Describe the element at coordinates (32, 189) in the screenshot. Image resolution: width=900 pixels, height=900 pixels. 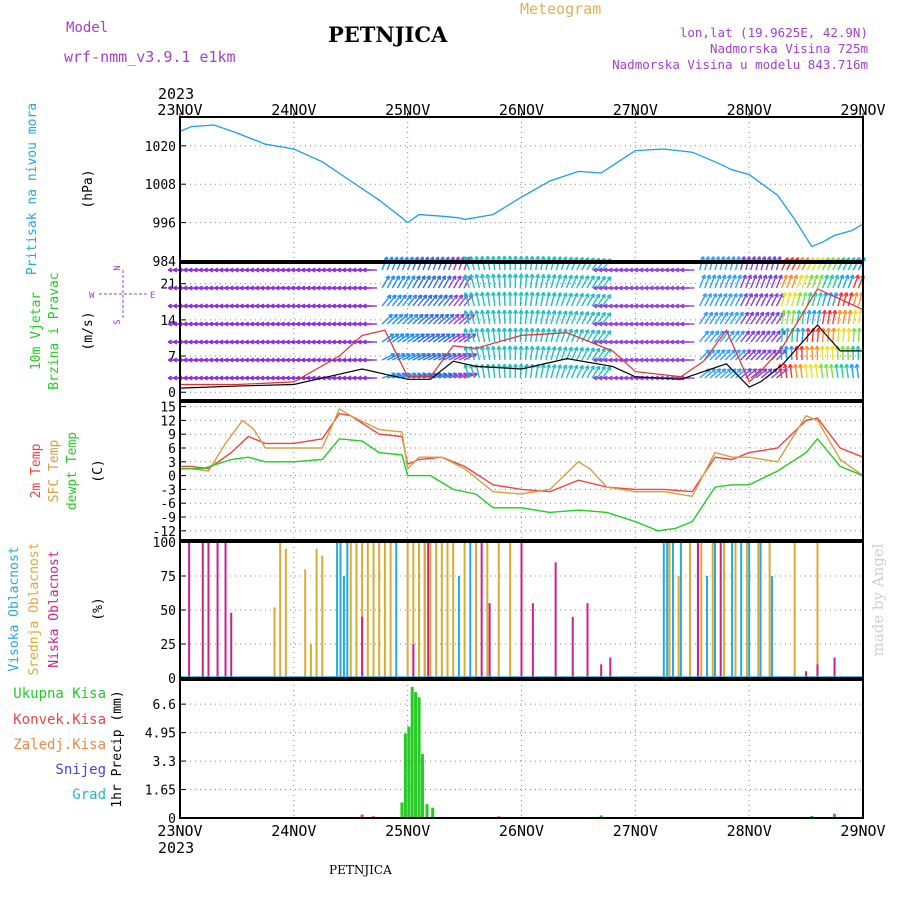
I see `pressure-ylabel: Pritisak na nivou mora` at that location.